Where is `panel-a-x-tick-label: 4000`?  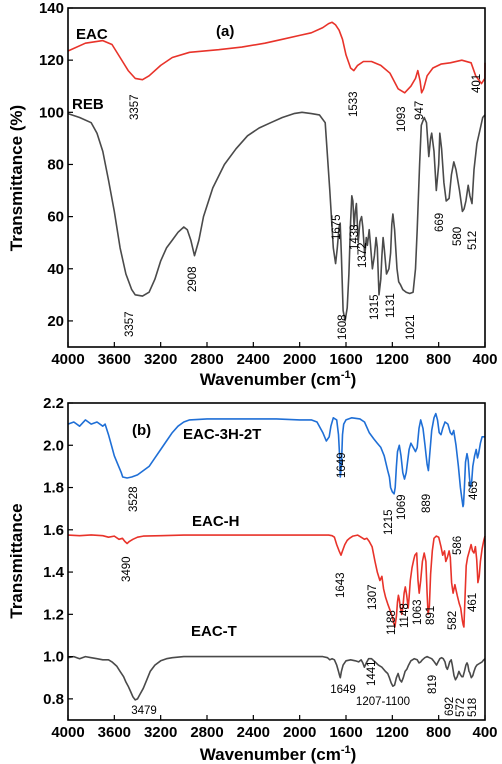
panel-a-x-tick-label: 4000 is located at coordinates (67, 359).